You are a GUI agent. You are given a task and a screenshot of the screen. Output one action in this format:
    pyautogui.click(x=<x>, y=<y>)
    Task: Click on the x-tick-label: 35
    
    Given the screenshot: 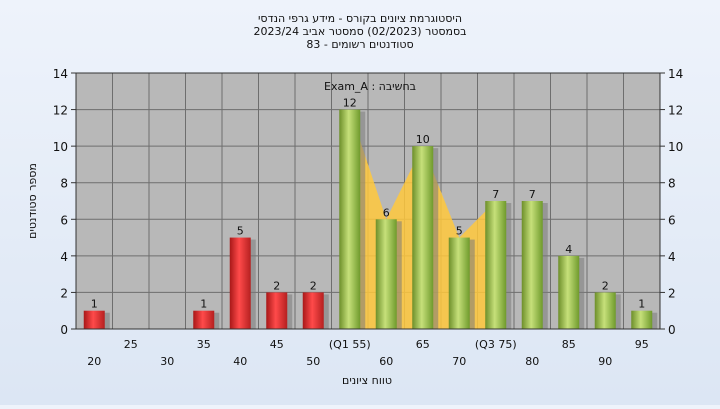 What is the action you would take?
    pyautogui.click(x=204, y=344)
    